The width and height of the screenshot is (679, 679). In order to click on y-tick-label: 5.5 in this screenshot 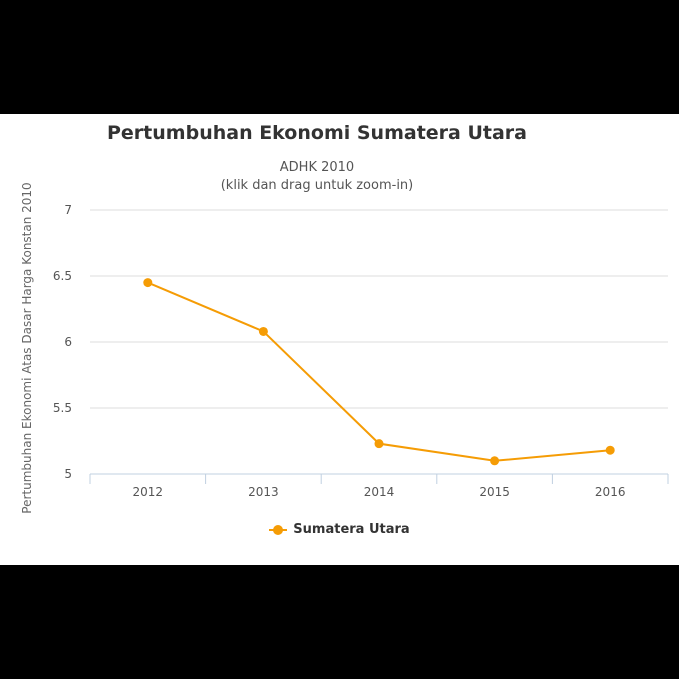, I will do `click(62, 408)`.